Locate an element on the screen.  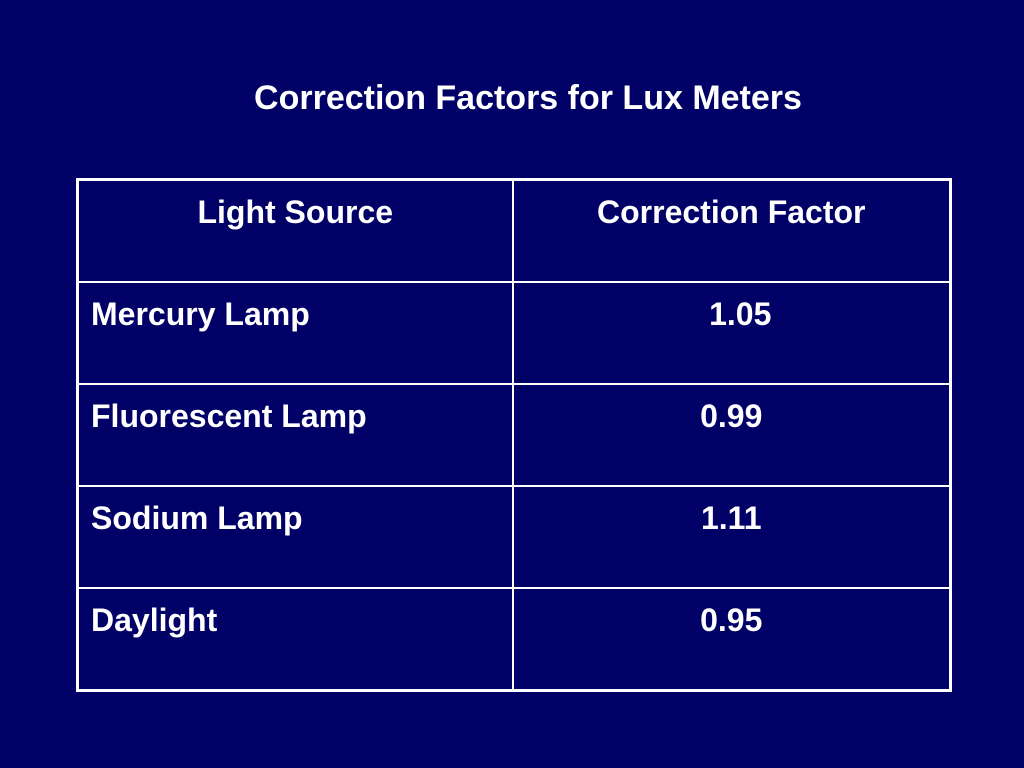
light-source-cell: Fluorescent Lamp is located at coordinates (295, 435).